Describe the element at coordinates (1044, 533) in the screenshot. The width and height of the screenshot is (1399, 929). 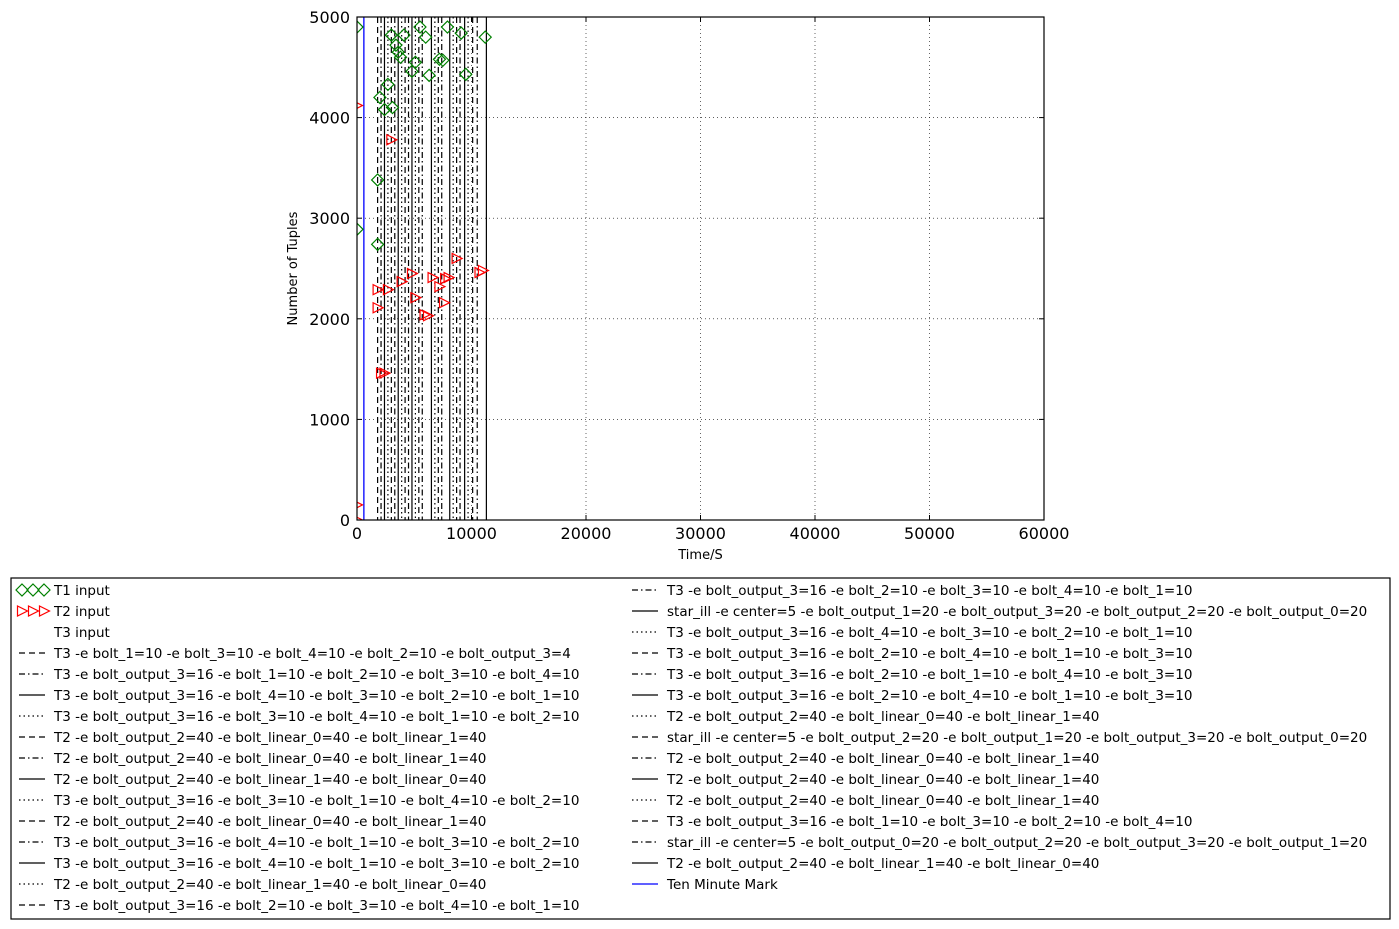
I see `x-tick-label: 60000` at that location.